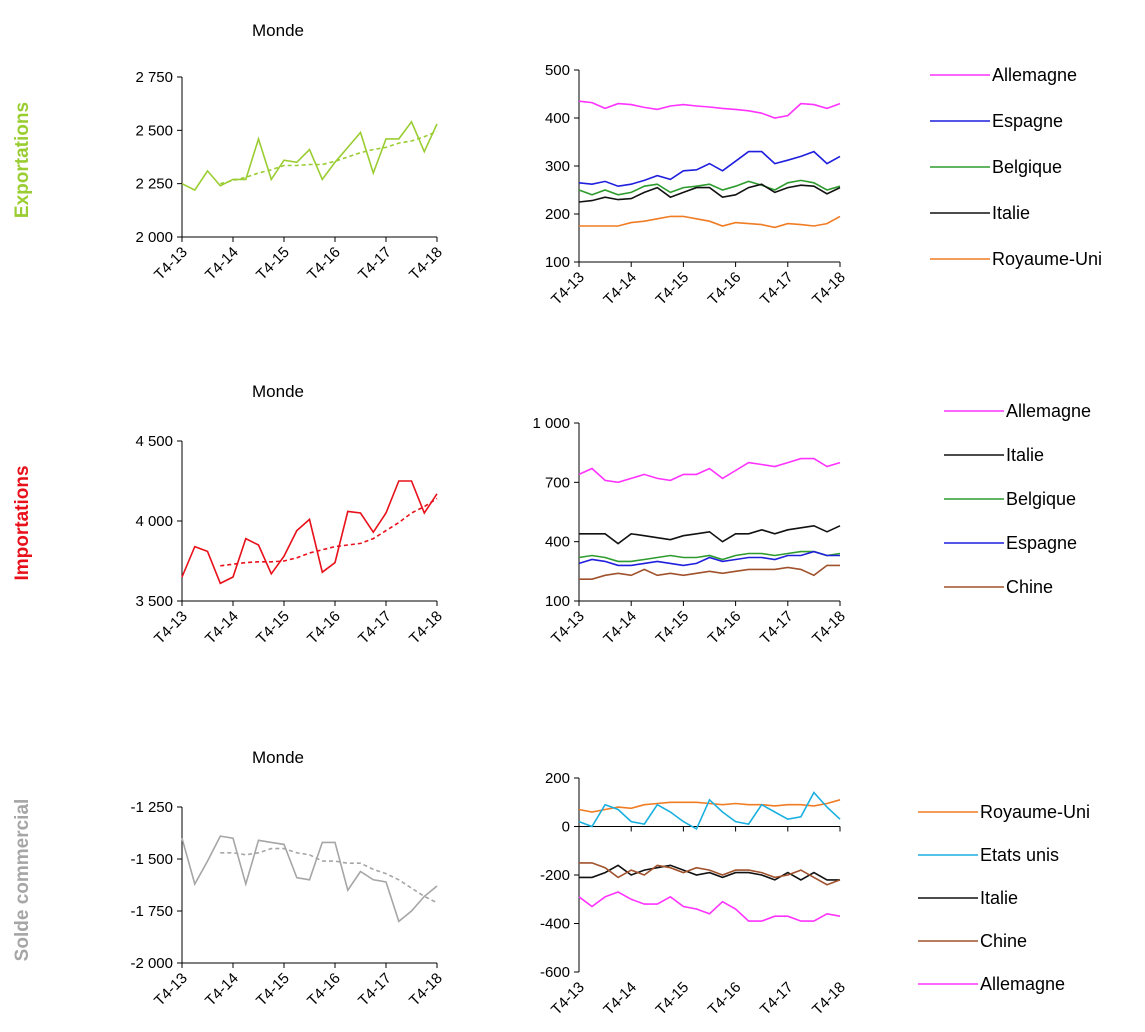  I want to click on y-tick-label: 0, so click(566, 827).